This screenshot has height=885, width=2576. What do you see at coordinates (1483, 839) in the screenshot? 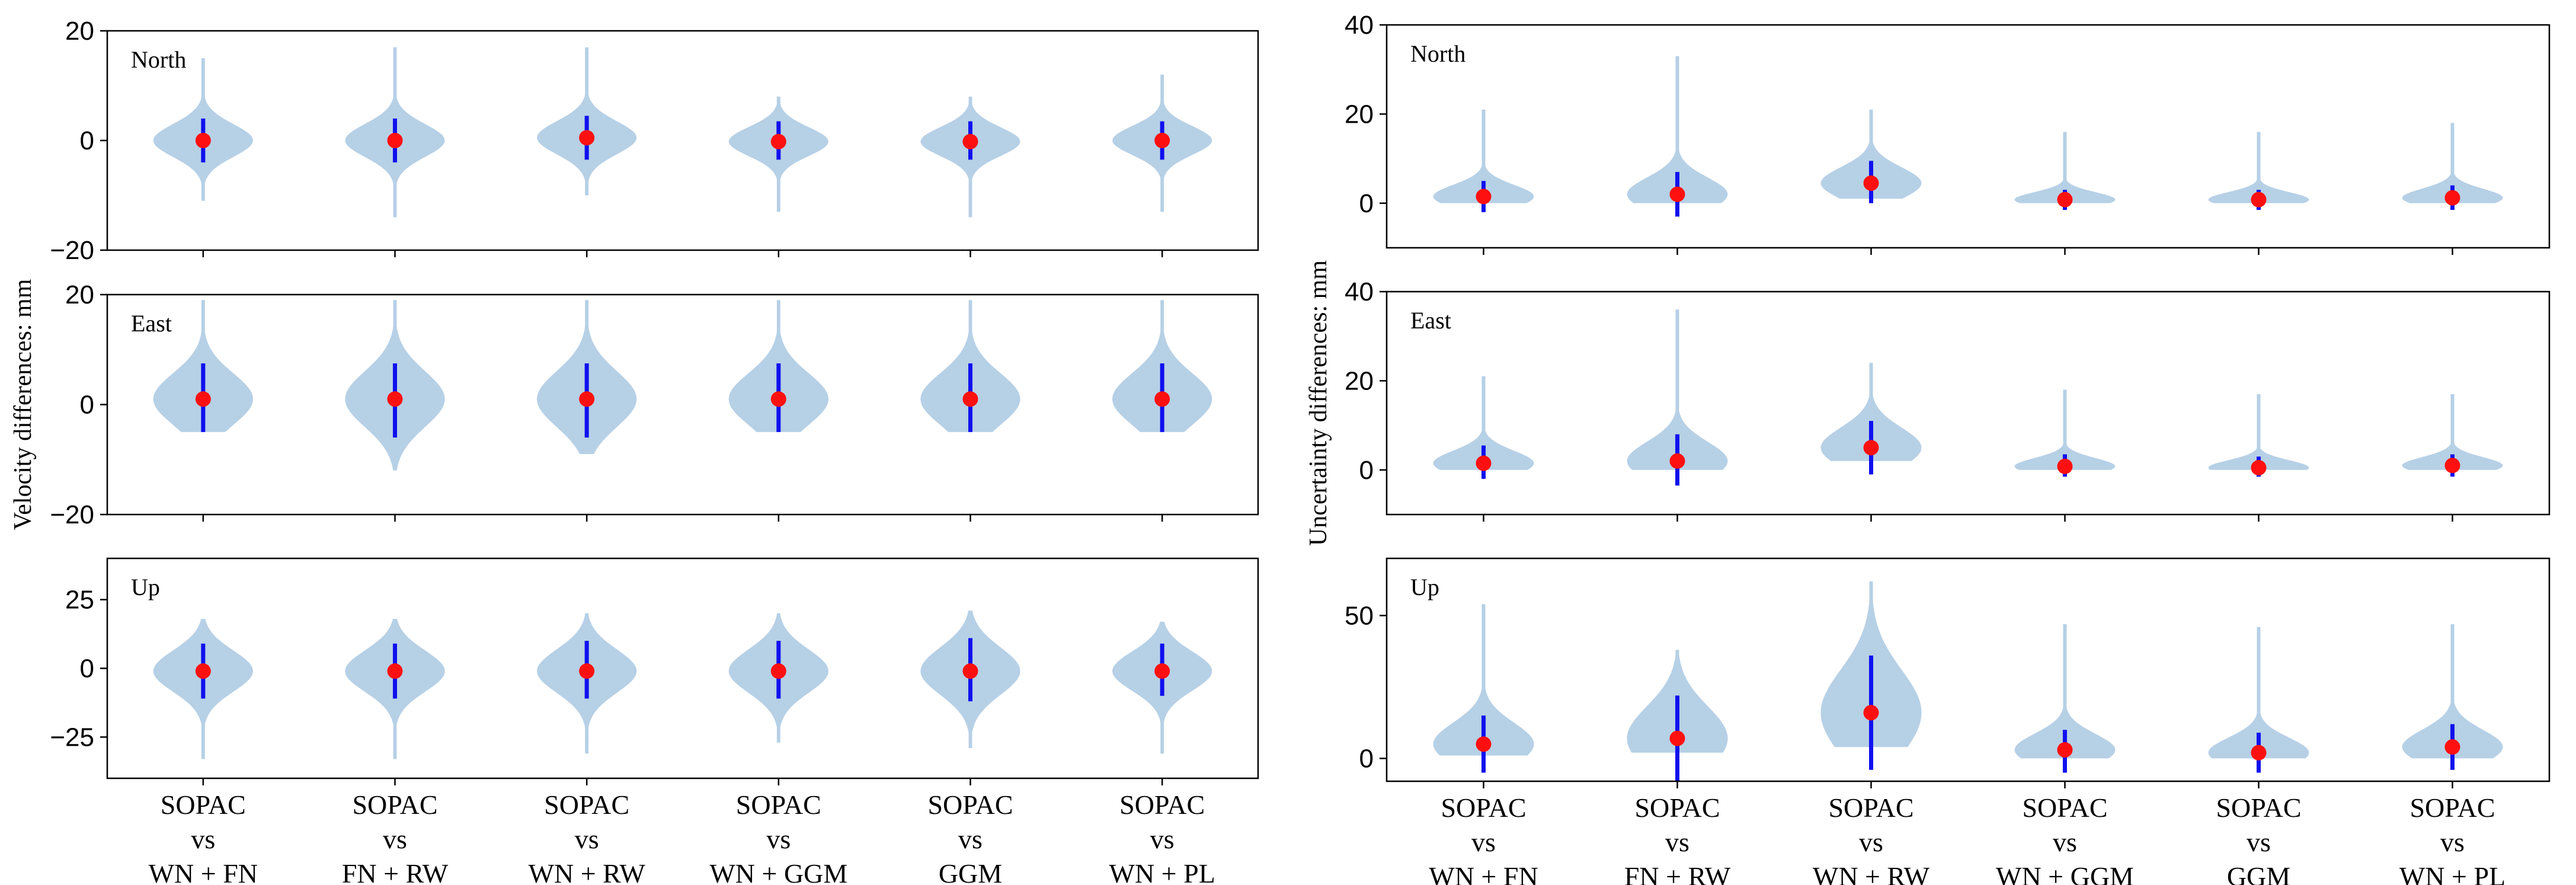
I see `category-label: SOPAC vs WN + FN` at bounding box center [1483, 839].